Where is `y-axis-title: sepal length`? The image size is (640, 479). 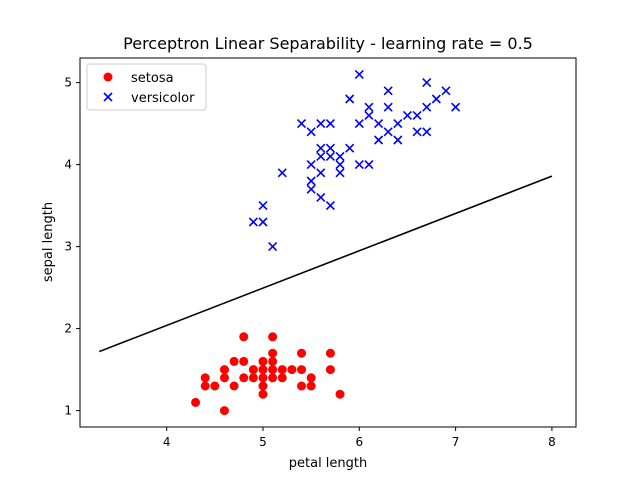
y-axis-title: sepal length is located at coordinates (48, 242).